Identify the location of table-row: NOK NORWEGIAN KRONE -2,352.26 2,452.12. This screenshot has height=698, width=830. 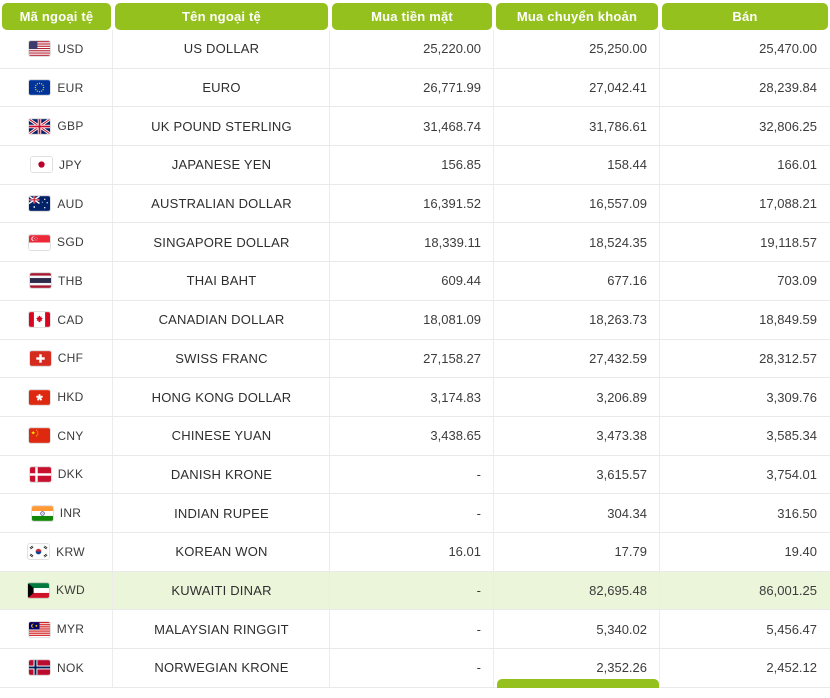
(415, 668).